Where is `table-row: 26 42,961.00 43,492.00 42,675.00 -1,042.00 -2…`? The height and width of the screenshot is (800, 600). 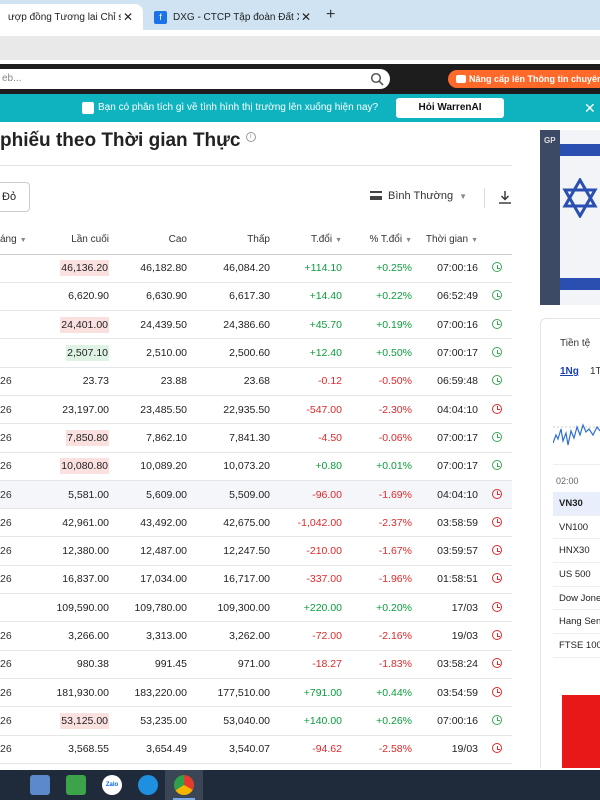 table-row: 26 42,961.00 43,492.00 42,675.00 -1,042.00 -2… is located at coordinates (256, 523).